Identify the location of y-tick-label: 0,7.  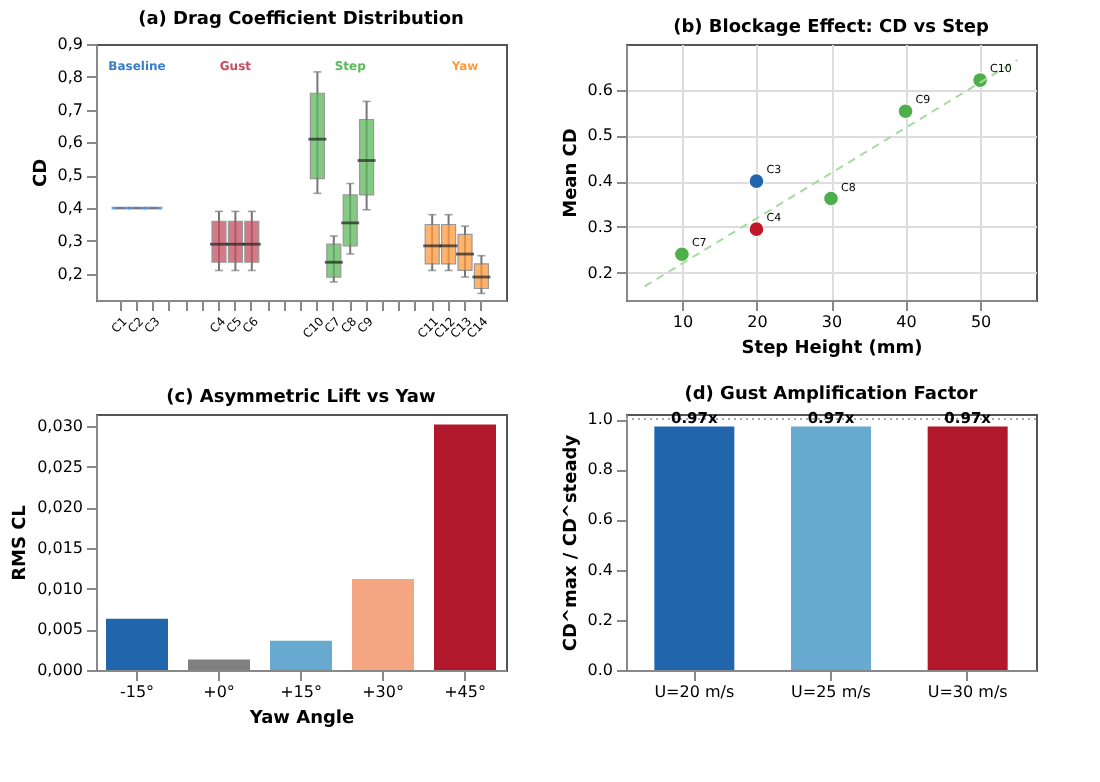
(70, 109).